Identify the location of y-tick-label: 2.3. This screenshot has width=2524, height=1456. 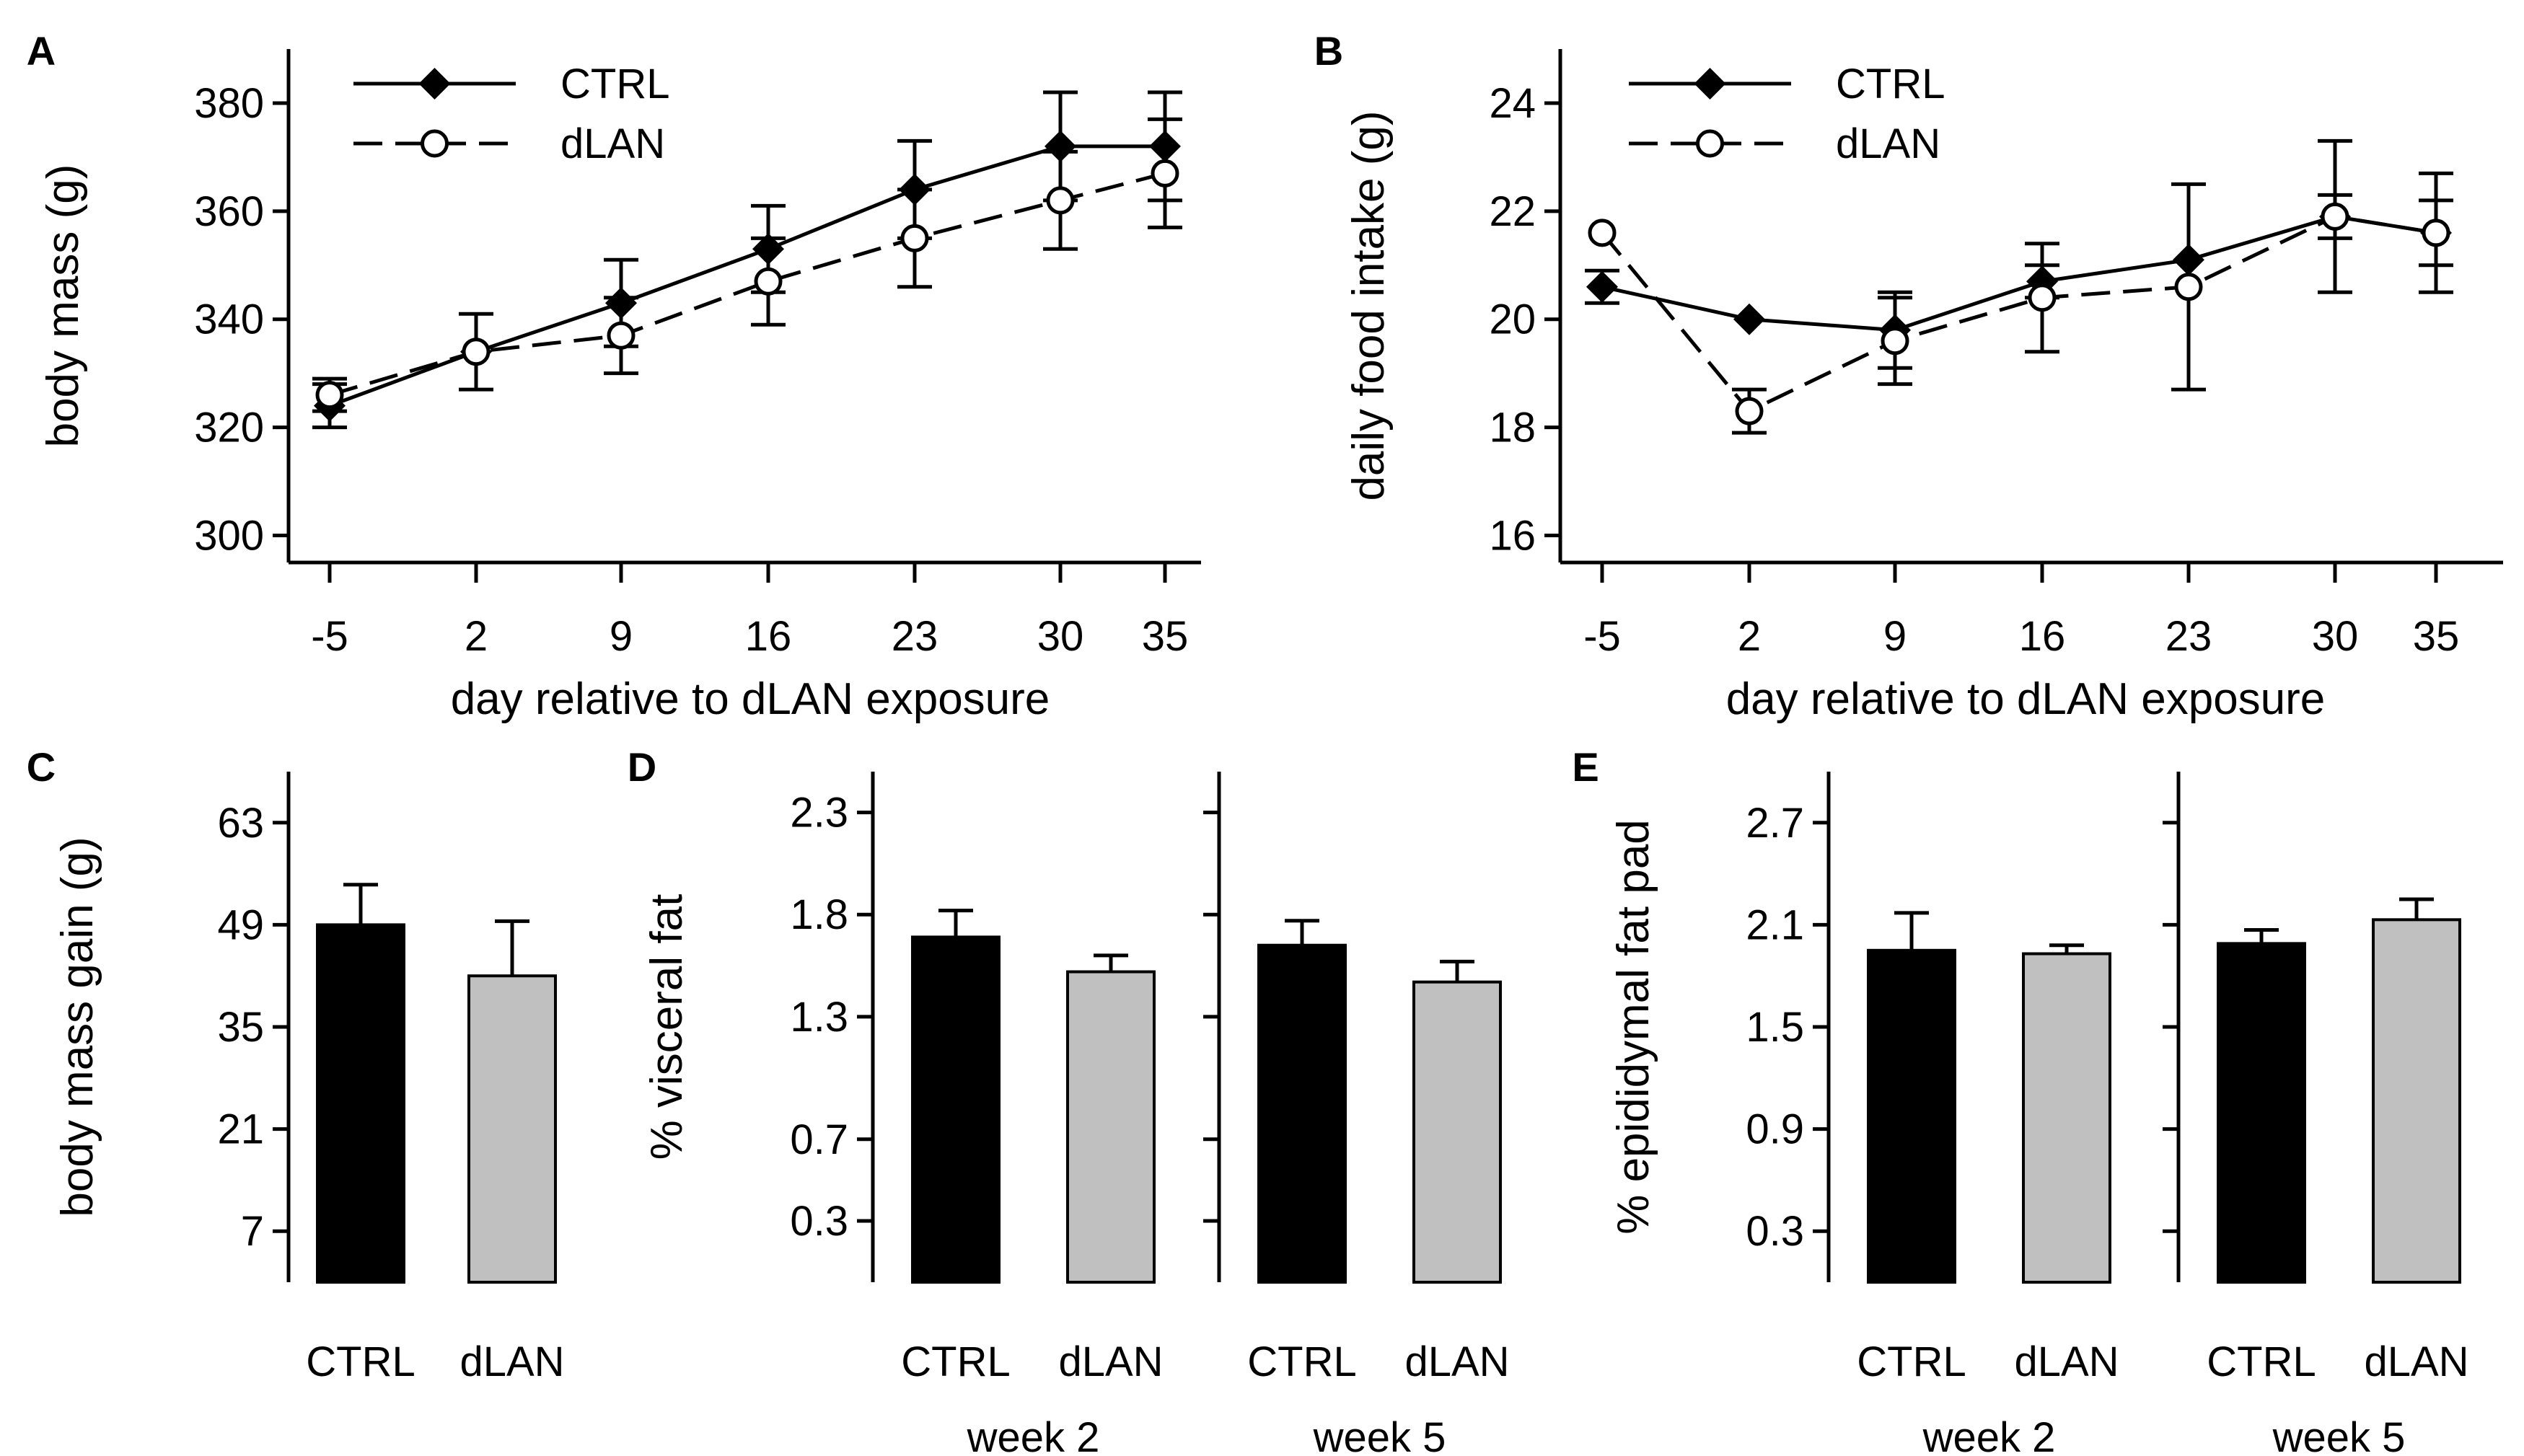
(819, 813).